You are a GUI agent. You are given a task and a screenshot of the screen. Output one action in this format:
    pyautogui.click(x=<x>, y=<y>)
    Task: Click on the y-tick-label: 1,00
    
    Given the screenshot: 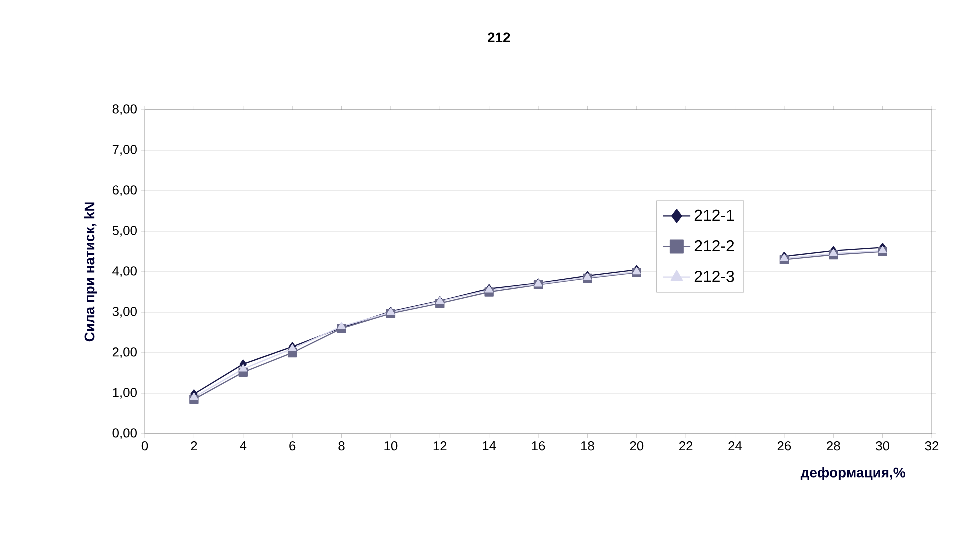 What is the action you would take?
    pyautogui.click(x=125, y=393)
    